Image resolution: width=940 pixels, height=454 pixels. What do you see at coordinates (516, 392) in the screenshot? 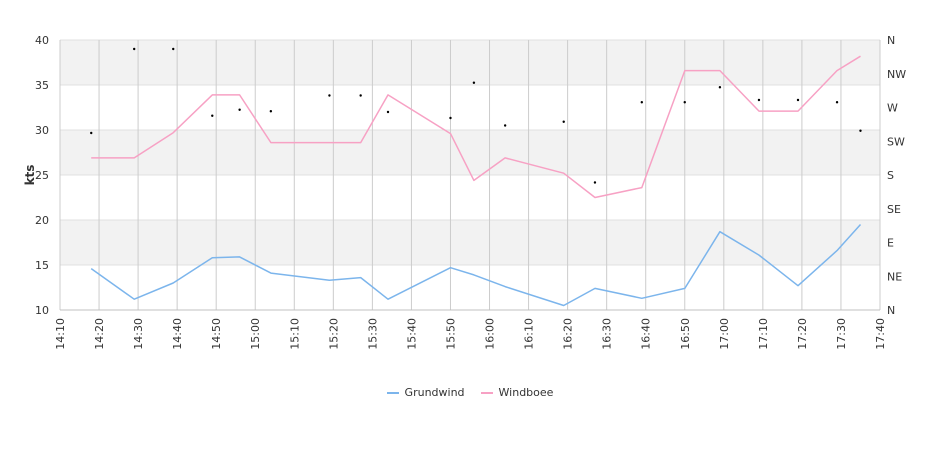
I see `legend-item-windboee: Windboee` at bounding box center [516, 392].